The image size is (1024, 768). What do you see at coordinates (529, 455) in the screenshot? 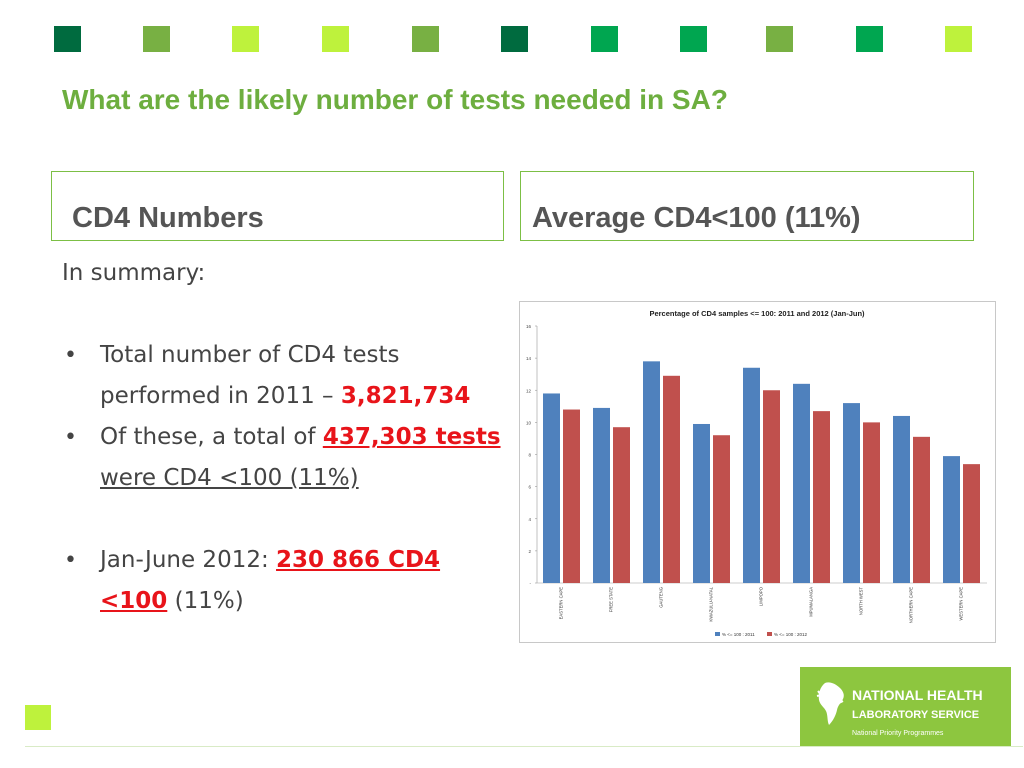
I see `y-tick-label: 8` at bounding box center [529, 455].